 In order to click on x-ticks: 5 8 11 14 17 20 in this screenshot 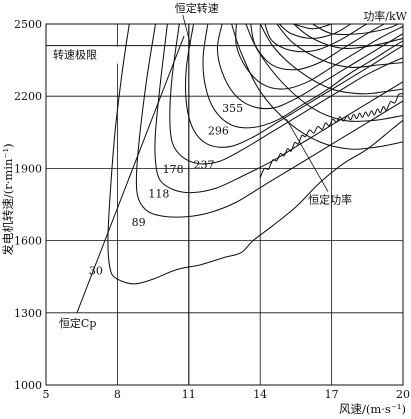, I will do `click(227, 394)`.